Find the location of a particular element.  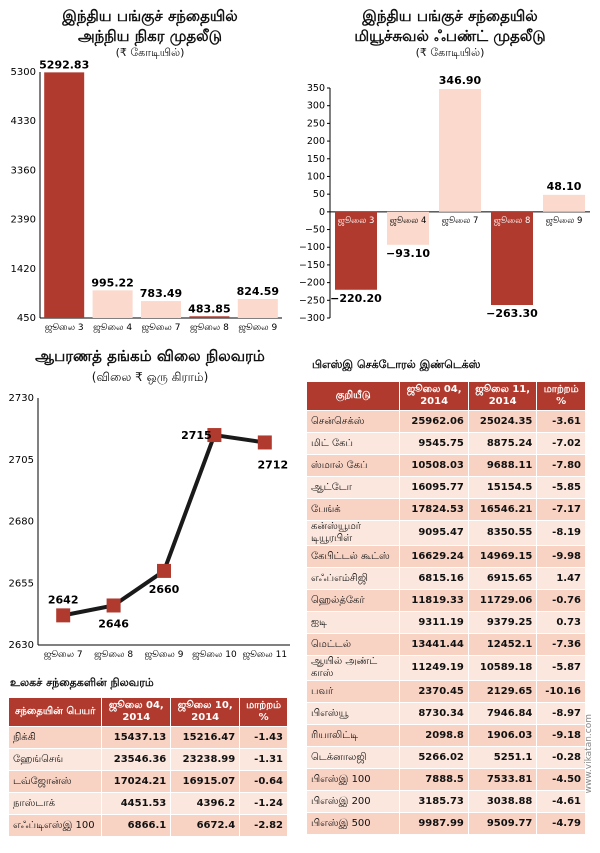

gold-y-tick-label: 2630 is located at coordinates (21, 645).